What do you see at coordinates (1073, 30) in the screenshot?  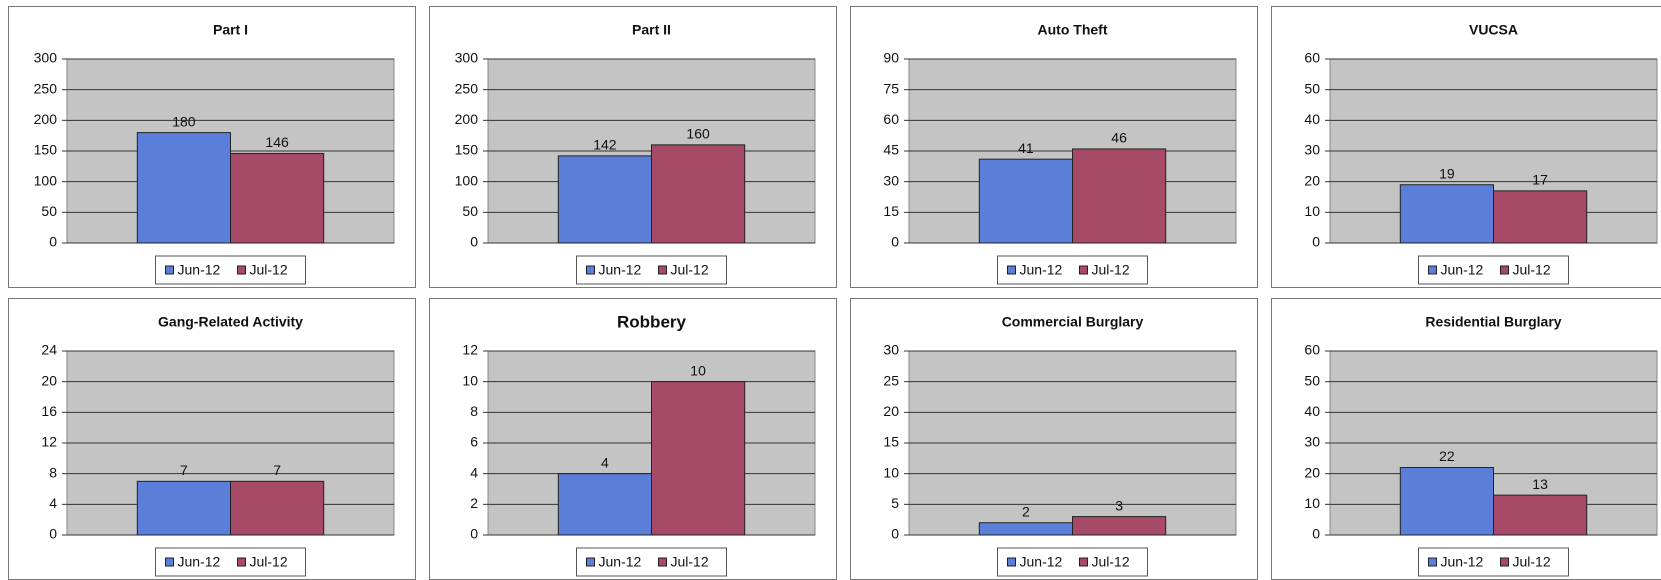 I see `chart-title: Auto Theft` at bounding box center [1073, 30].